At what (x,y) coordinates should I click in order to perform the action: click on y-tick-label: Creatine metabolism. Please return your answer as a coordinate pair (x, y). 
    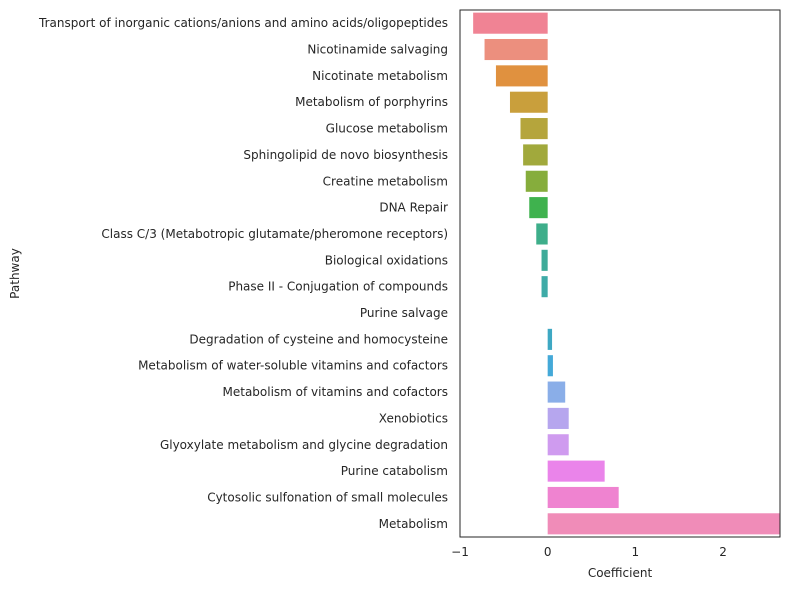
    Looking at the image, I should click on (385, 181).